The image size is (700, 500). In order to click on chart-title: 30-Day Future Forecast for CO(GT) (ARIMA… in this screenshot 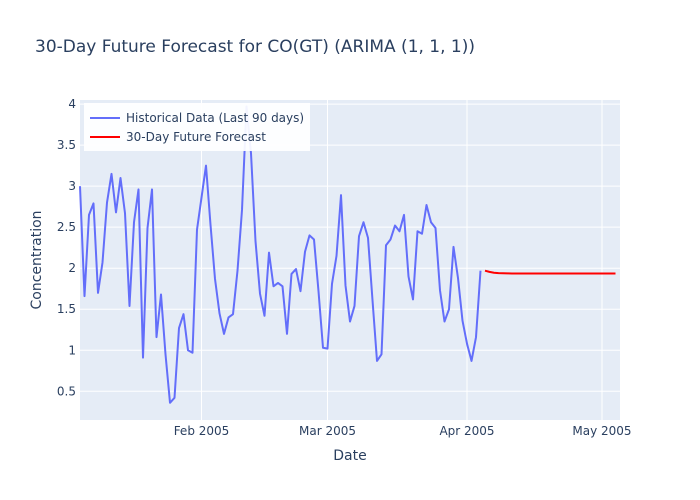, I will do `click(255, 47)`.